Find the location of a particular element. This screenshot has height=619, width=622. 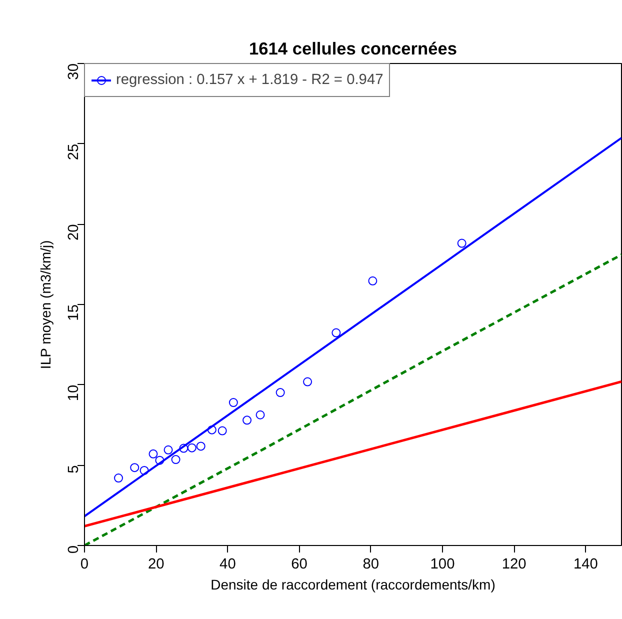

x-tick-label: 40 is located at coordinates (228, 564).